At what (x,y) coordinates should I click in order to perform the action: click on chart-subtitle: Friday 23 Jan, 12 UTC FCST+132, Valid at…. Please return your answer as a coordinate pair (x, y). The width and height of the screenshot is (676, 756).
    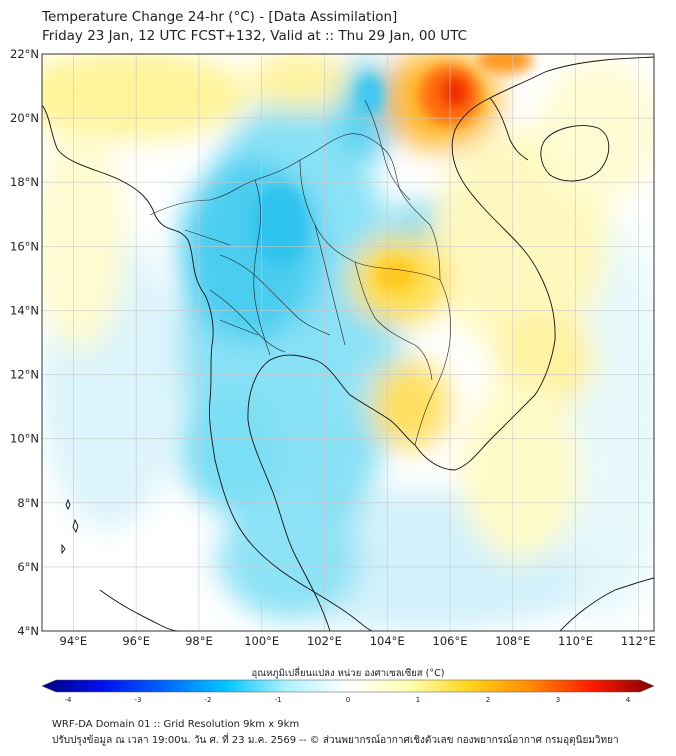
    Looking at the image, I should click on (255, 36).